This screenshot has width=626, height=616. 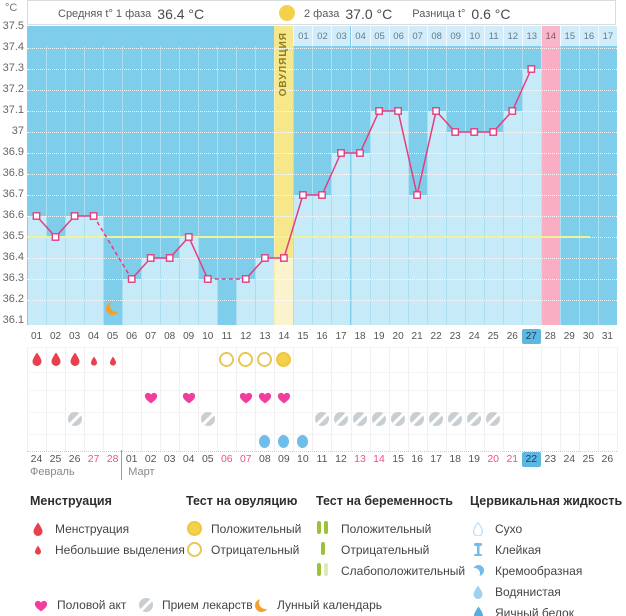 What do you see at coordinates (398, 336) in the screenshot?
I see `cycle-day-label: 20` at bounding box center [398, 336].